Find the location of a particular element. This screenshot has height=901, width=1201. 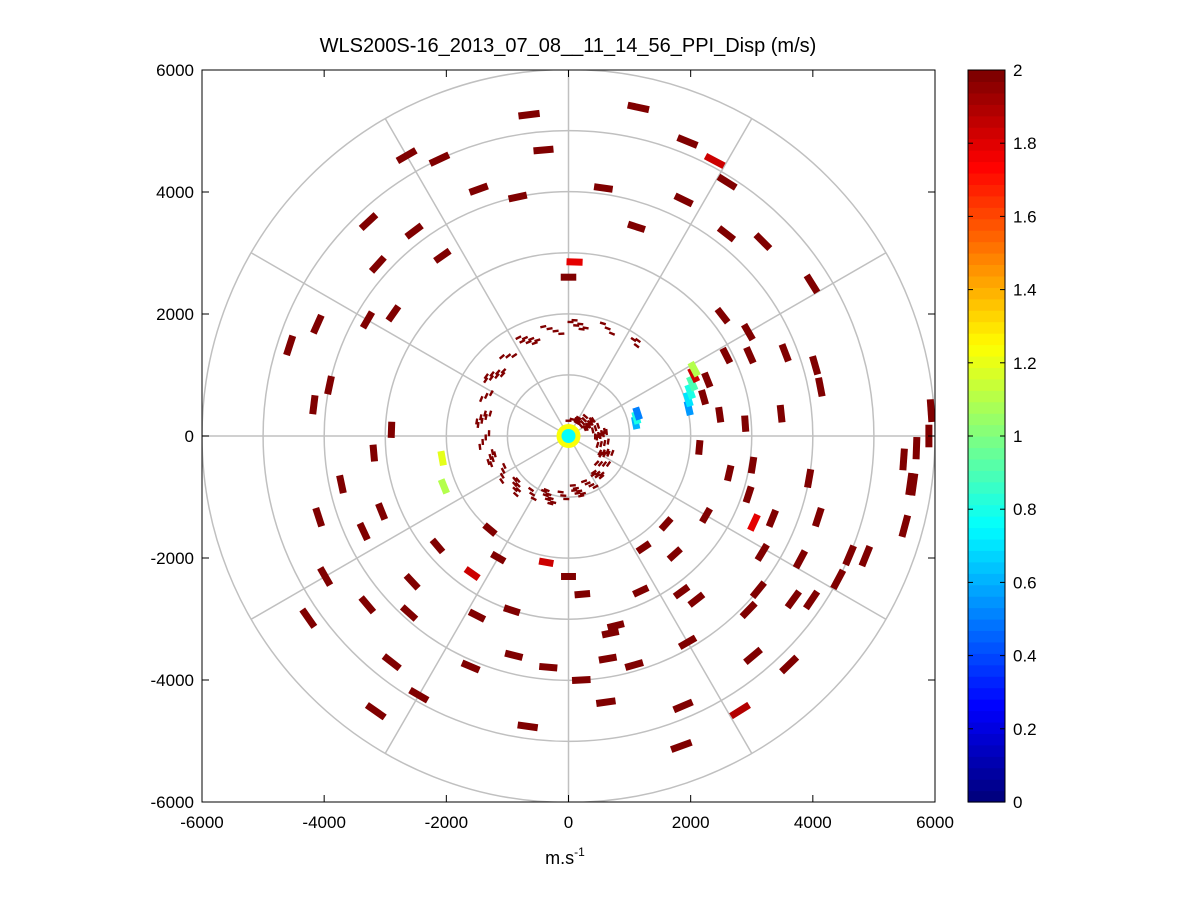

grid-ring is located at coordinates (568, 436).